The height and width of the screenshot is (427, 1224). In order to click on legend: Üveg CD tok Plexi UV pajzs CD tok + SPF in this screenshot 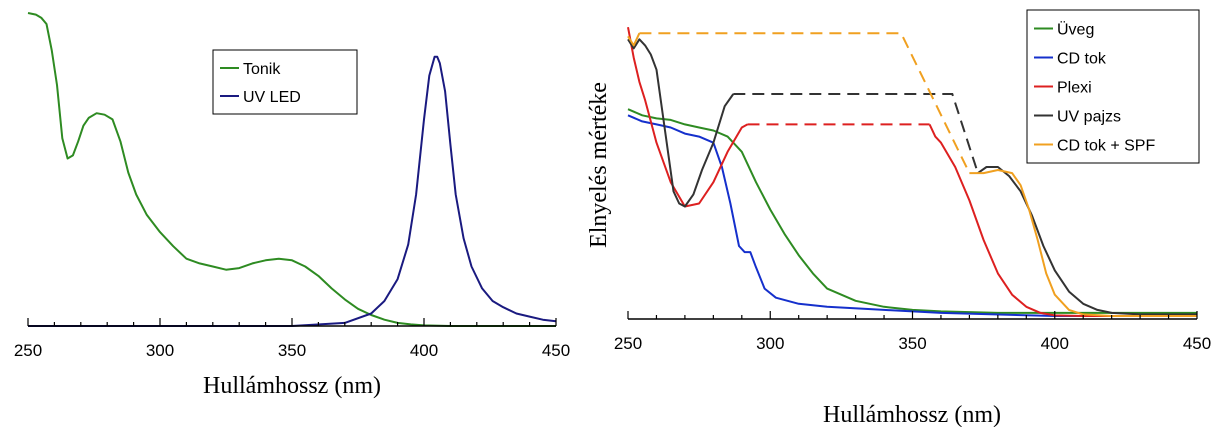, I will do `click(1113, 86)`.